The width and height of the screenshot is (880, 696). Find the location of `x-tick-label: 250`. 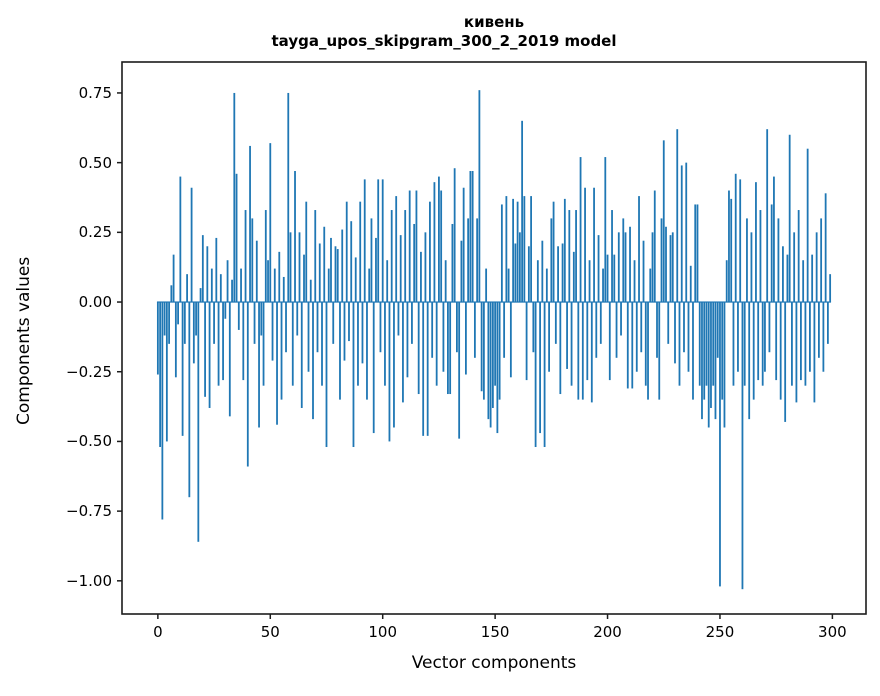

x-tick-label: 250 is located at coordinates (720, 632).